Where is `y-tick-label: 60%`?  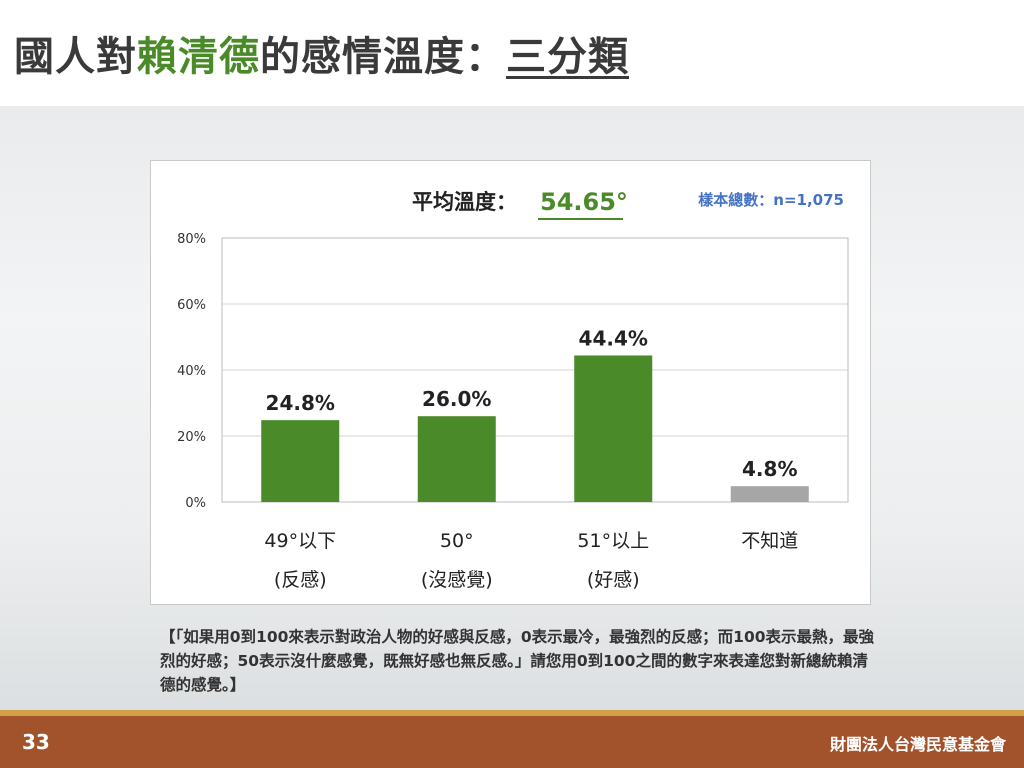
y-tick-label: 60% is located at coordinates (191, 305).